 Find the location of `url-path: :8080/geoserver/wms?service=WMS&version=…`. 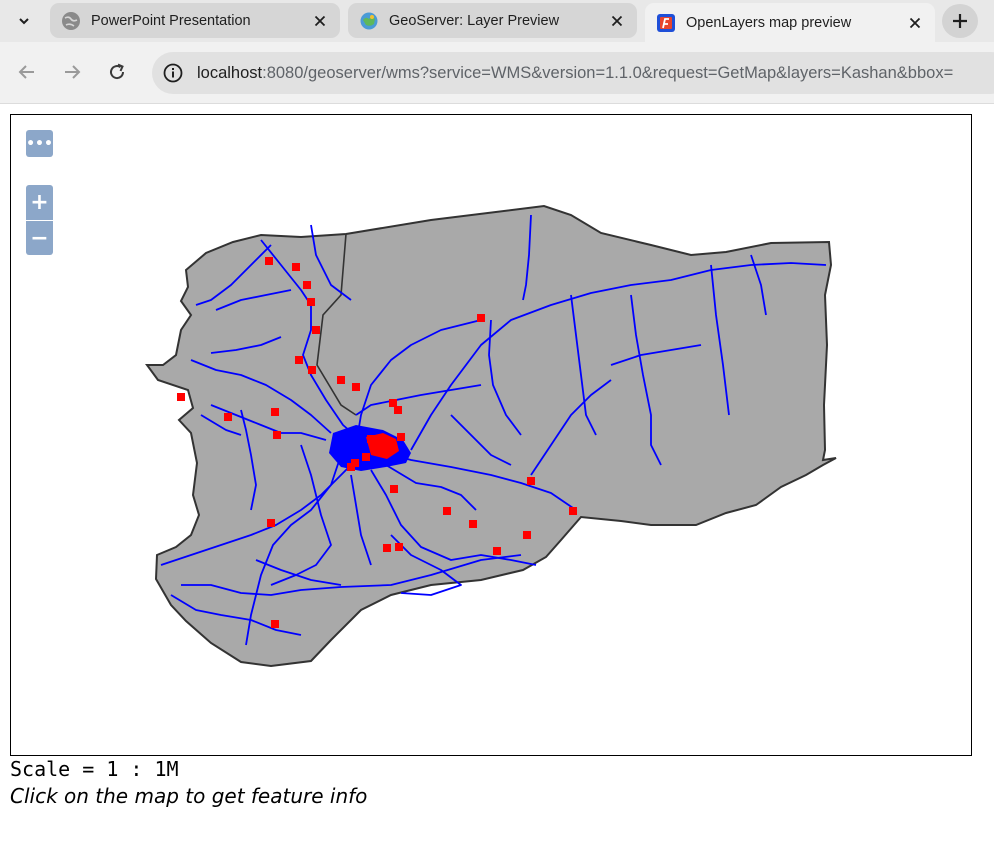

url-path: :8080/geoserver/wms?service=WMS&version=… is located at coordinates (608, 72).